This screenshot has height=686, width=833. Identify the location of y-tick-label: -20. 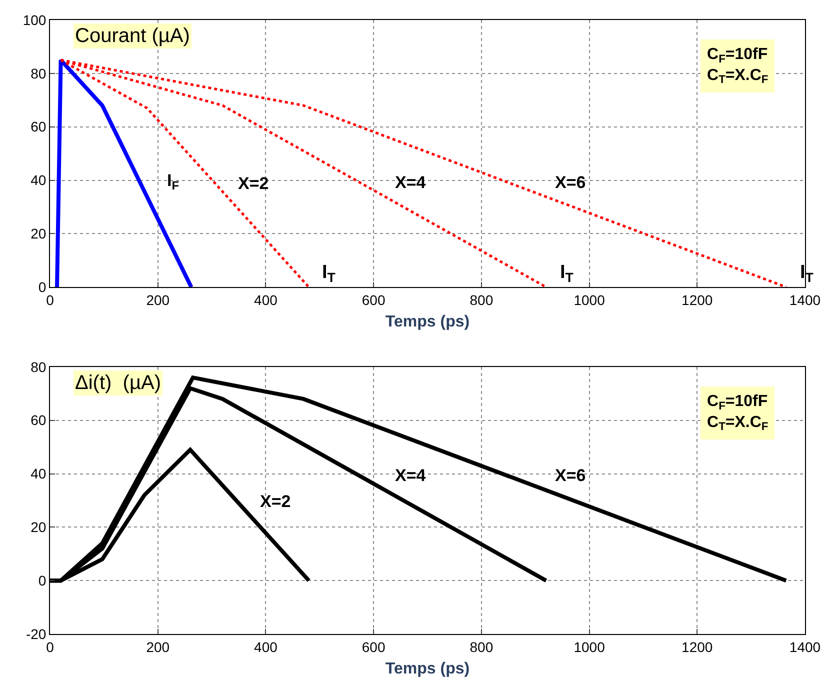
(36, 634).